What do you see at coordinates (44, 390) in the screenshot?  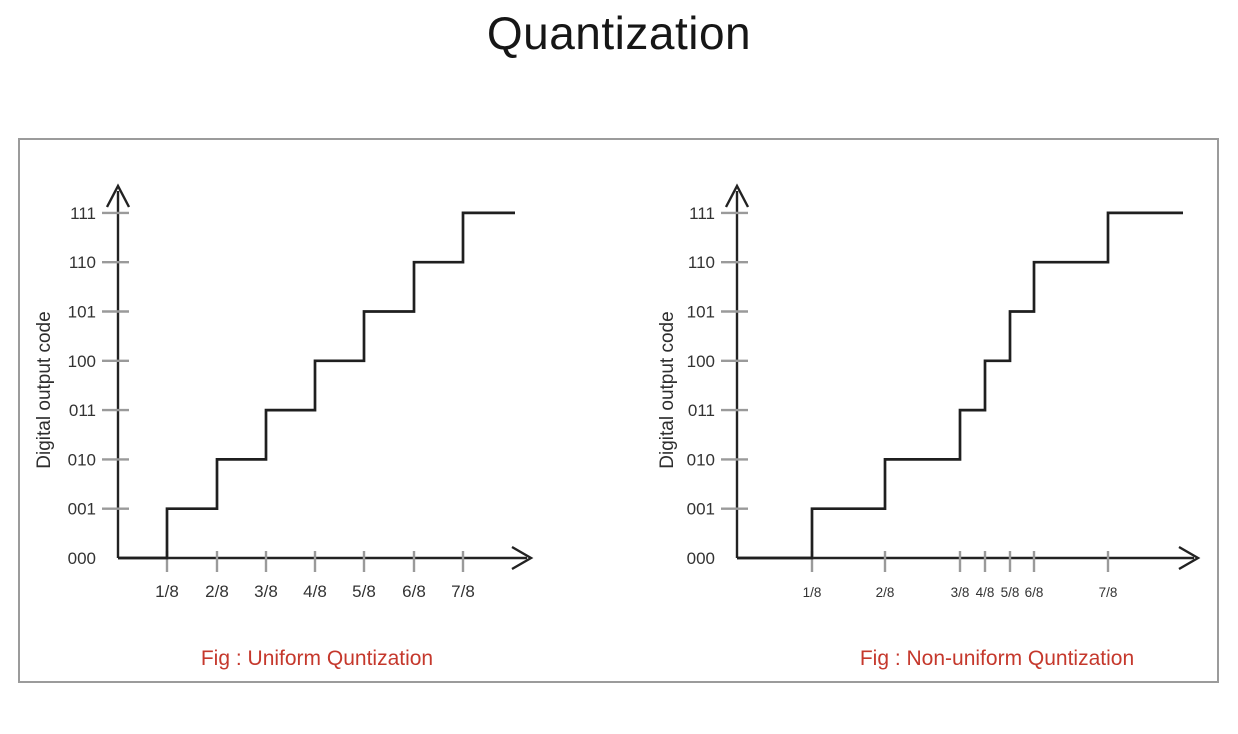 I see `y-axis-label-uniform: Digital output code` at bounding box center [44, 390].